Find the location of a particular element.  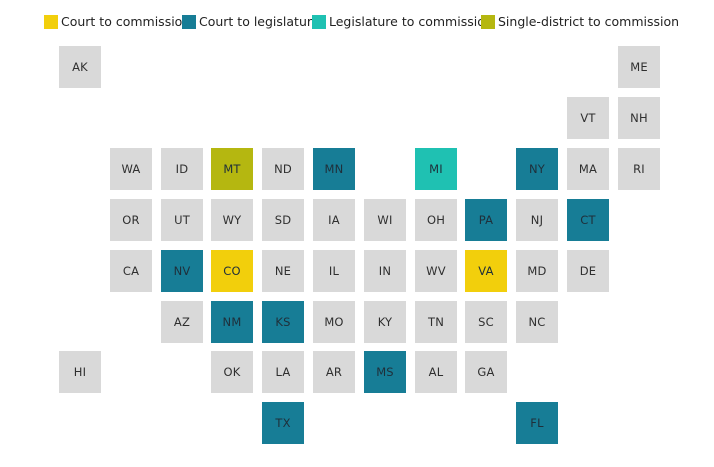

state-tile-ca: CA is located at coordinates (131, 271).